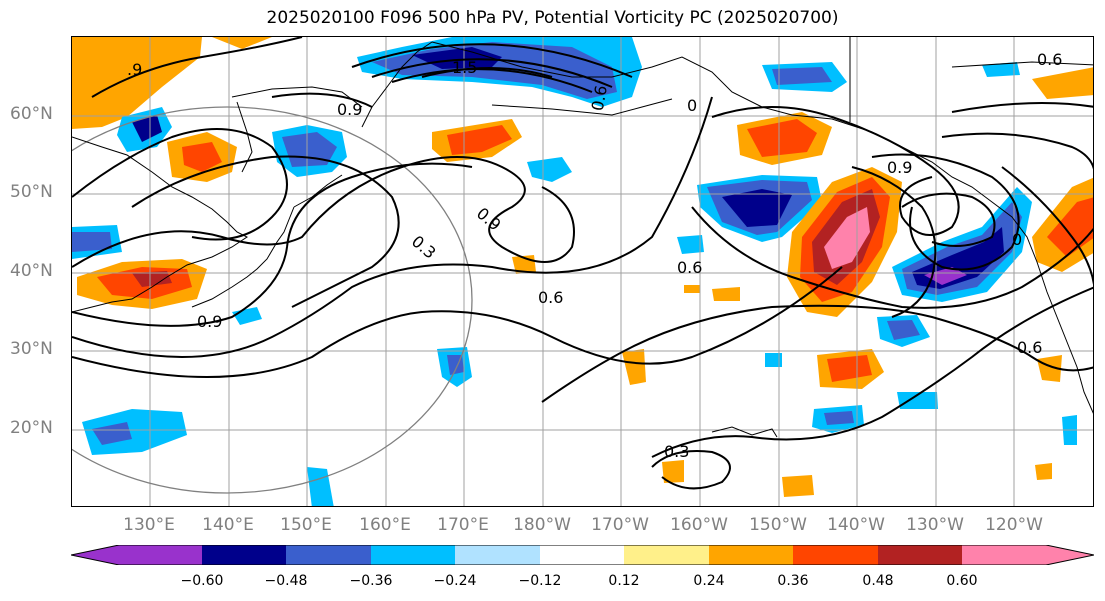  I want to click on coast-kamchatka, so click(397, 84).